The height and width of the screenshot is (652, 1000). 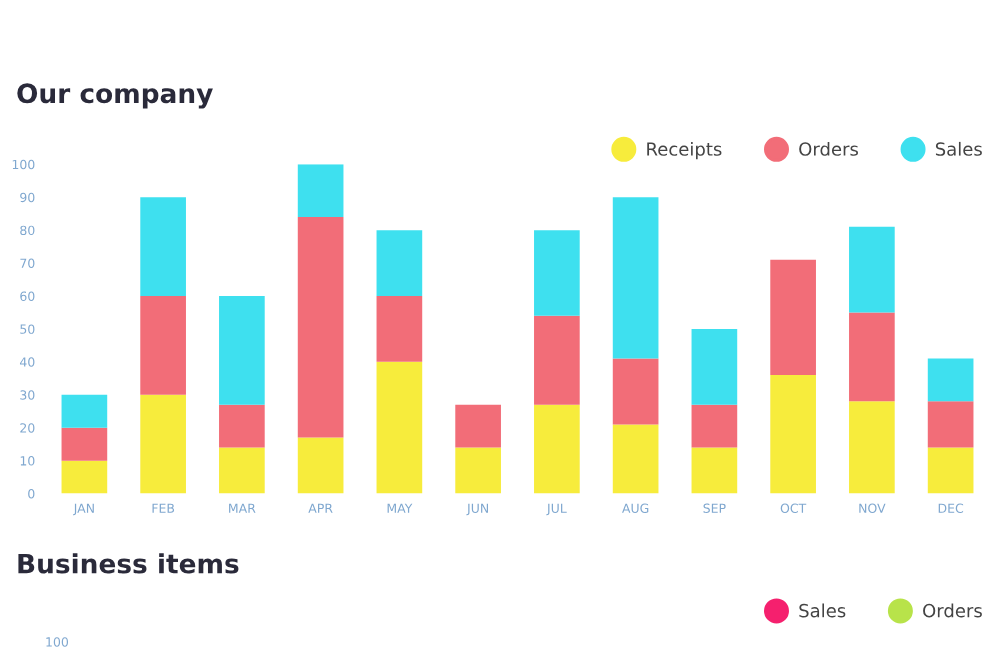 What do you see at coordinates (684, 150) in the screenshot?
I see `legend-label: Receipts` at bounding box center [684, 150].